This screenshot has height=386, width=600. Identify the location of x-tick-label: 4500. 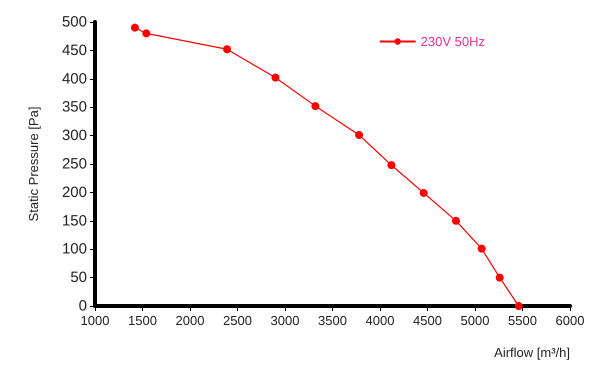
(427, 320).